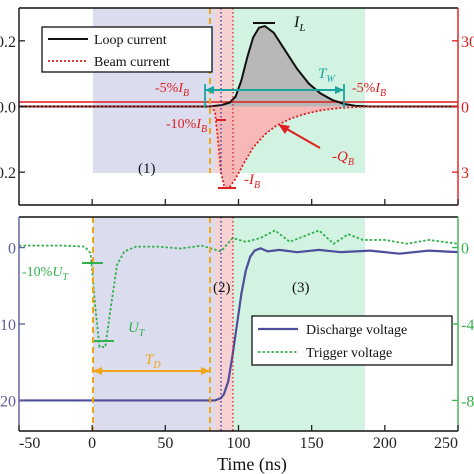 The image size is (474, 474). I want to click on x-tick-label: 50, so click(165, 443).